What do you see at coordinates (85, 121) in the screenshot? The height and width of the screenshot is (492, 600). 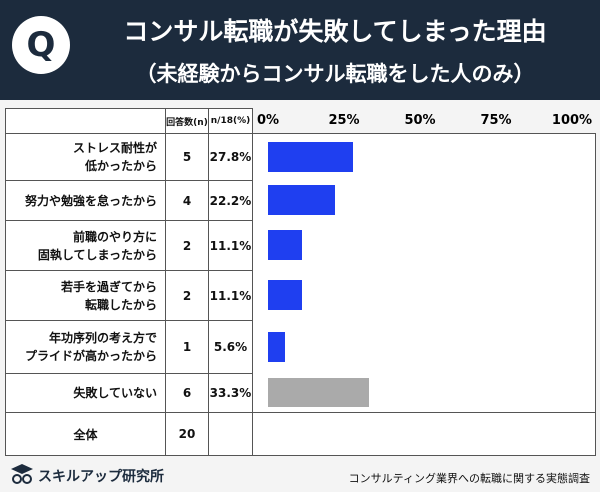 I see `header-cell` at bounding box center [85, 121].